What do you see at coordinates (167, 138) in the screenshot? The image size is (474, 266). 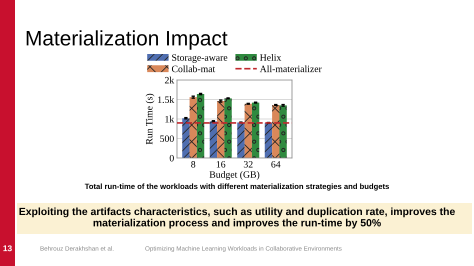 I see `y-tick-label: 500` at bounding box center [167, 138].